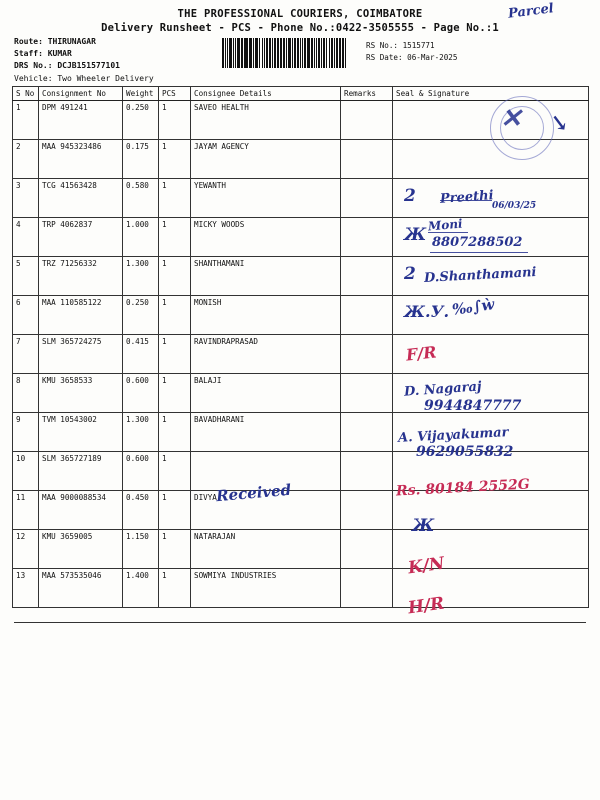 The image size is (600, 800). I want to click on vehicle-label: Vehicle: Two Wheeler Delivery, so click(84, 78).